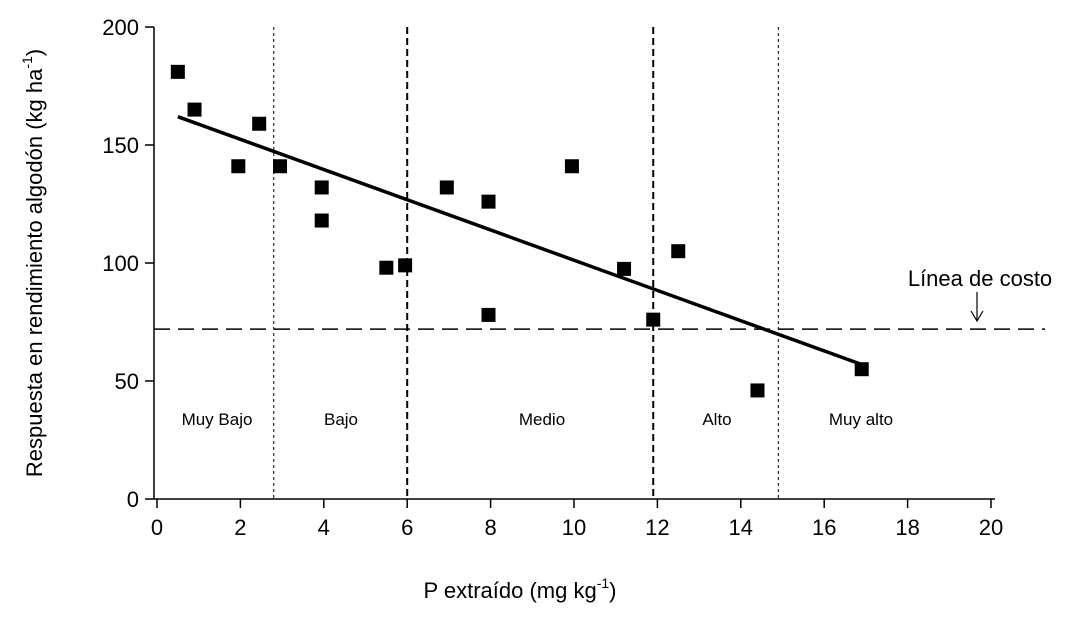 Image resolution: width=1084 pixels, height=630 pixels. What do you see at coordinates (34, 272) in the screenshot?
I see `y-label-text: Respuesta en rendimiento algodón (kg ha` at bounding box center [34, 272].